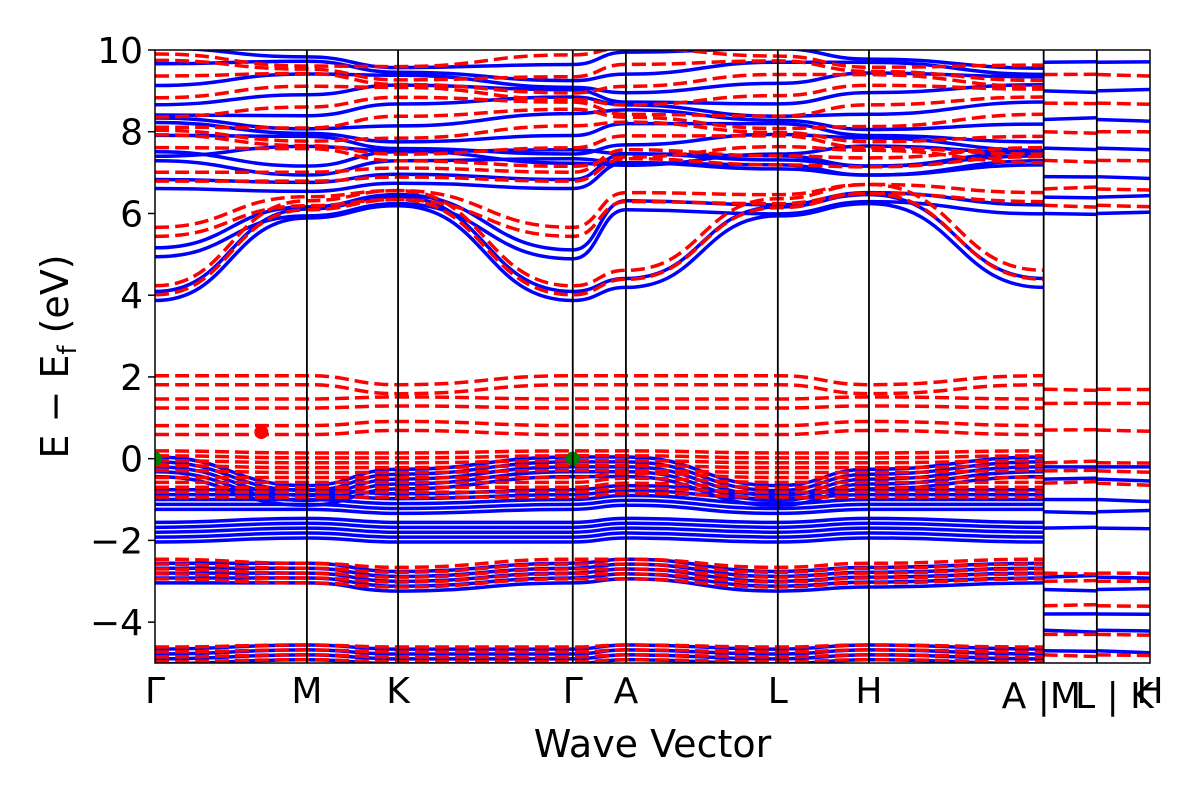 The image size is (1200, 800). Describe the element at coordinates (1041, 696) in the screenshot. I see `x-tick-label: A |M` at that location.